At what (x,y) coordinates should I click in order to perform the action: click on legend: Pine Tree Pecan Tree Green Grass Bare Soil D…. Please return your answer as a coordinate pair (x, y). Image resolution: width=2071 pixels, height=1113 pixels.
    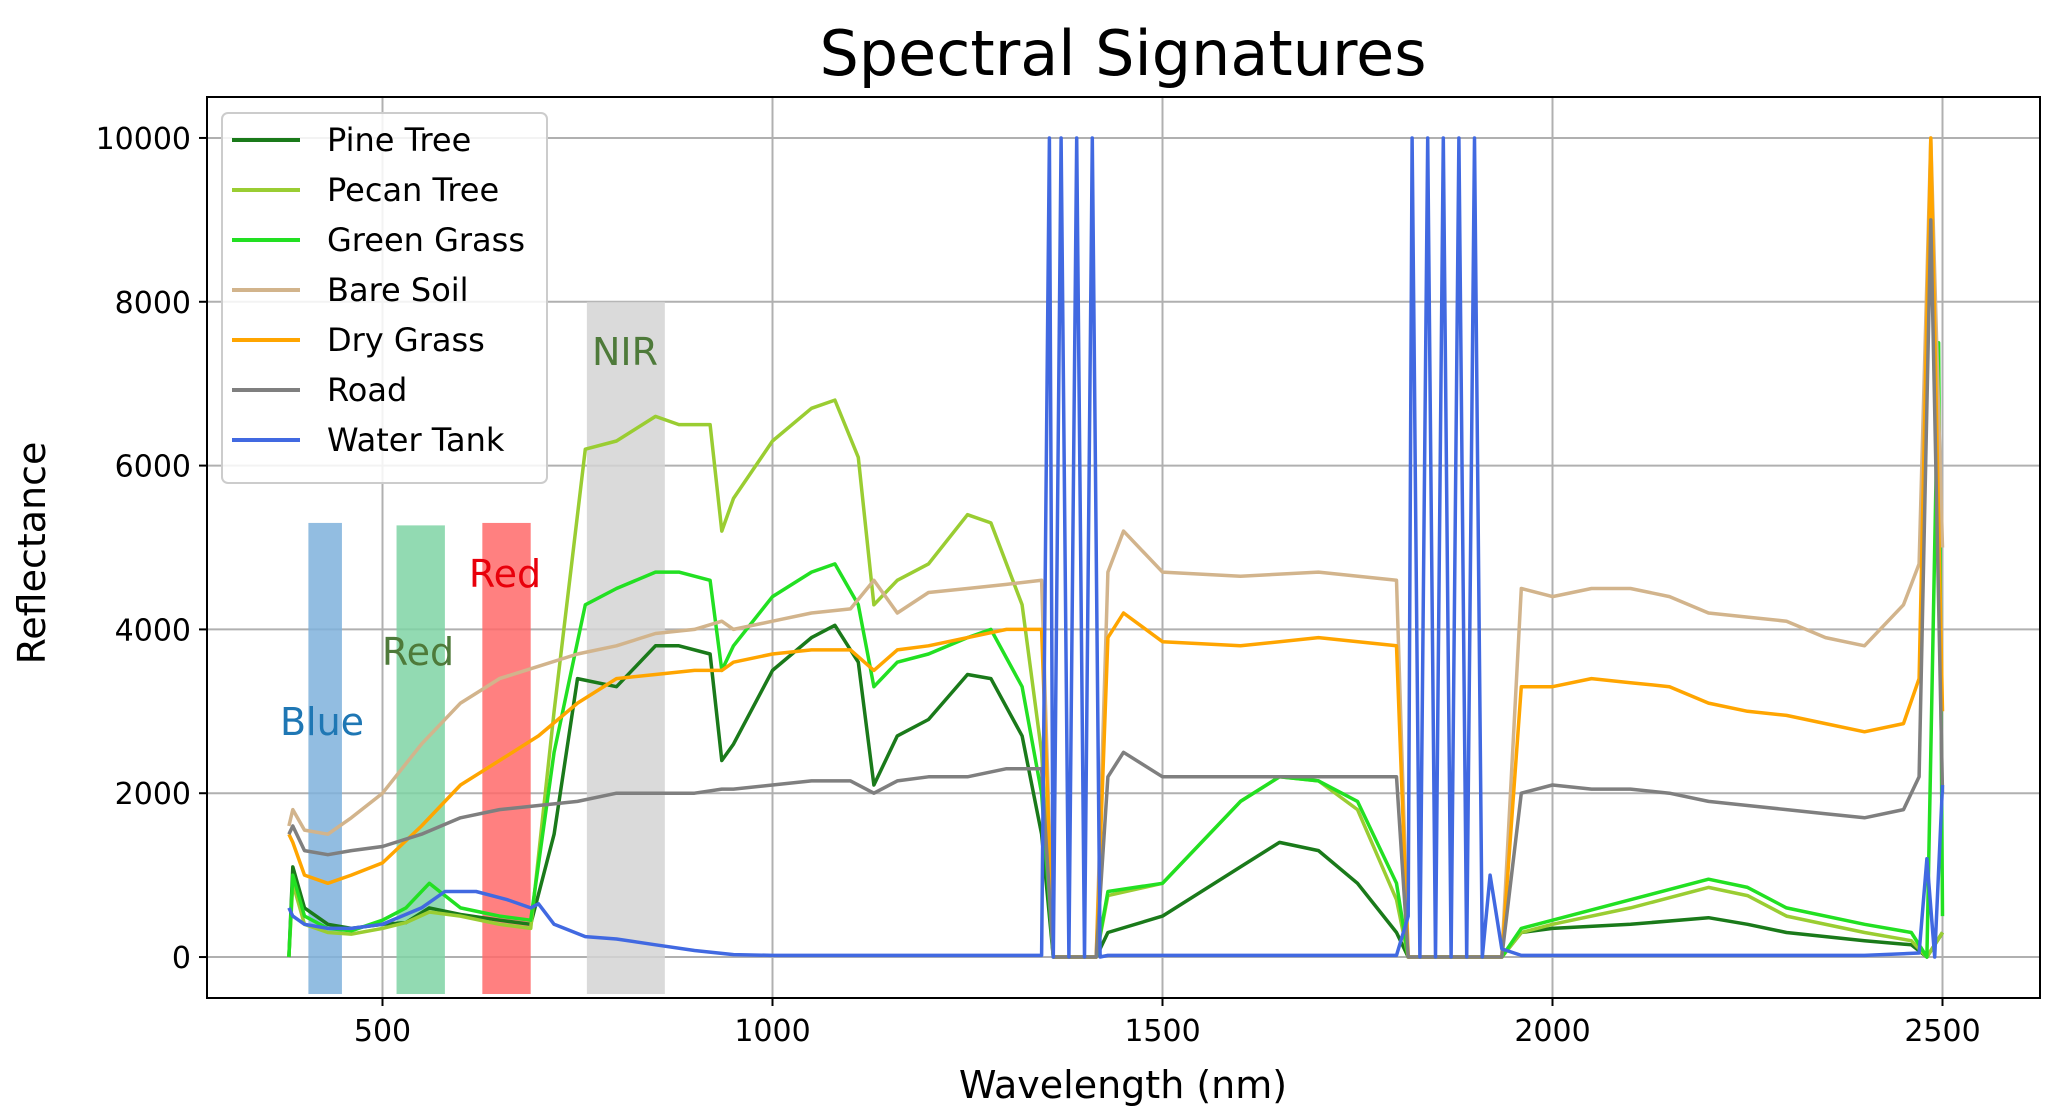
    Looking at the image, I should click on (384, 298).